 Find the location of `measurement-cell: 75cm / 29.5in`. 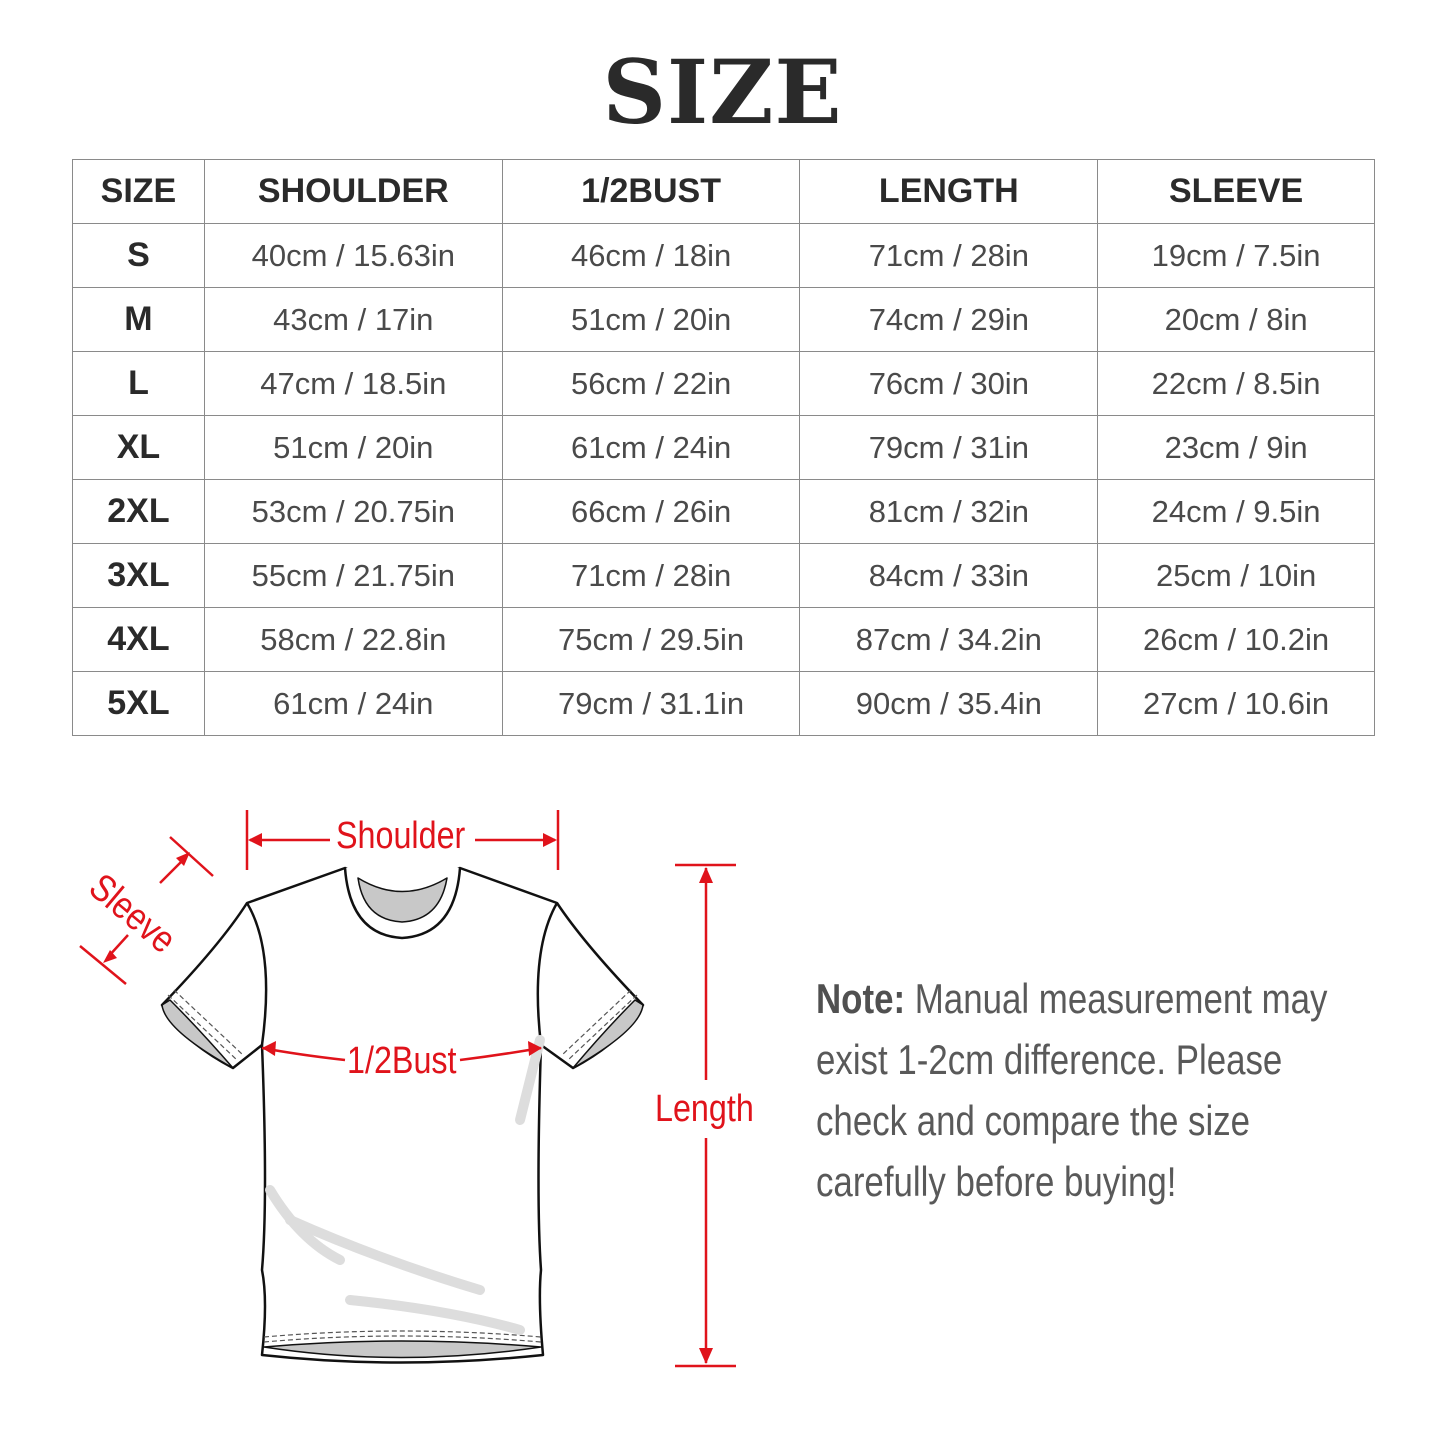

measurement-cell: 75cm / 29.5in is located at coordinates (651, 639).